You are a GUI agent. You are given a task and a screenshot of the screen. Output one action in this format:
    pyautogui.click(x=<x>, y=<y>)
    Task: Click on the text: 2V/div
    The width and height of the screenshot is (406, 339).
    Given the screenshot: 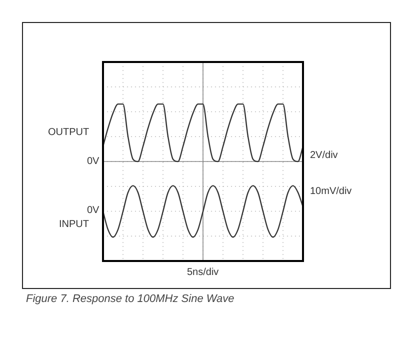 What is the action you would take?
    pyautogui.click(x=324, y=156)
    